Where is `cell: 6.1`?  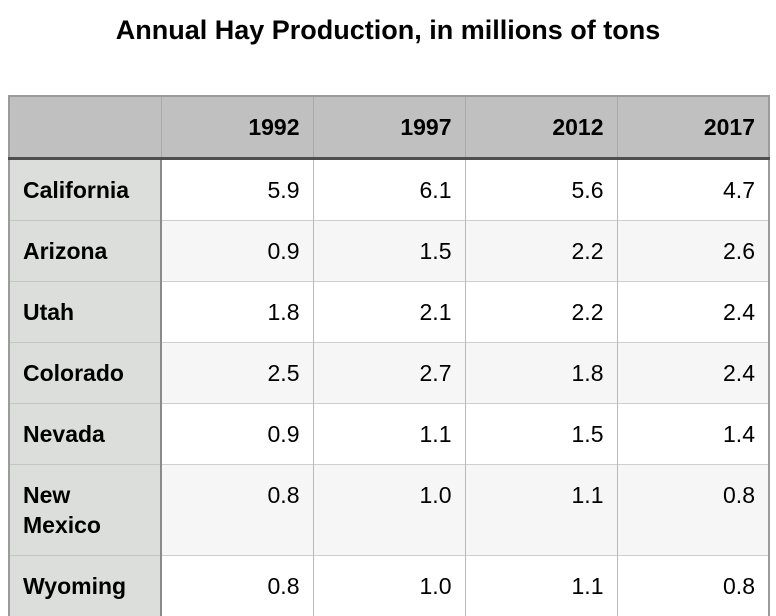 cell: 6.1 is located at coordinates (388, 189).